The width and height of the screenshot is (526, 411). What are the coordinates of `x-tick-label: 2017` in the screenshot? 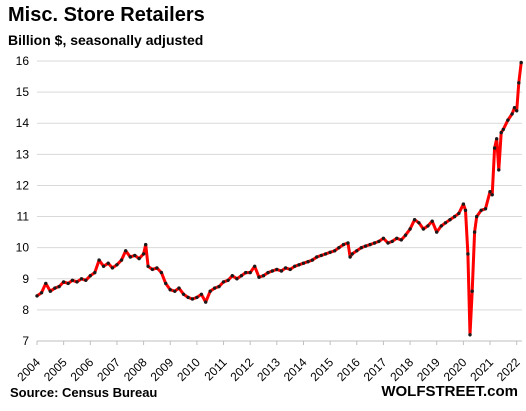 It's located at (375, 369).